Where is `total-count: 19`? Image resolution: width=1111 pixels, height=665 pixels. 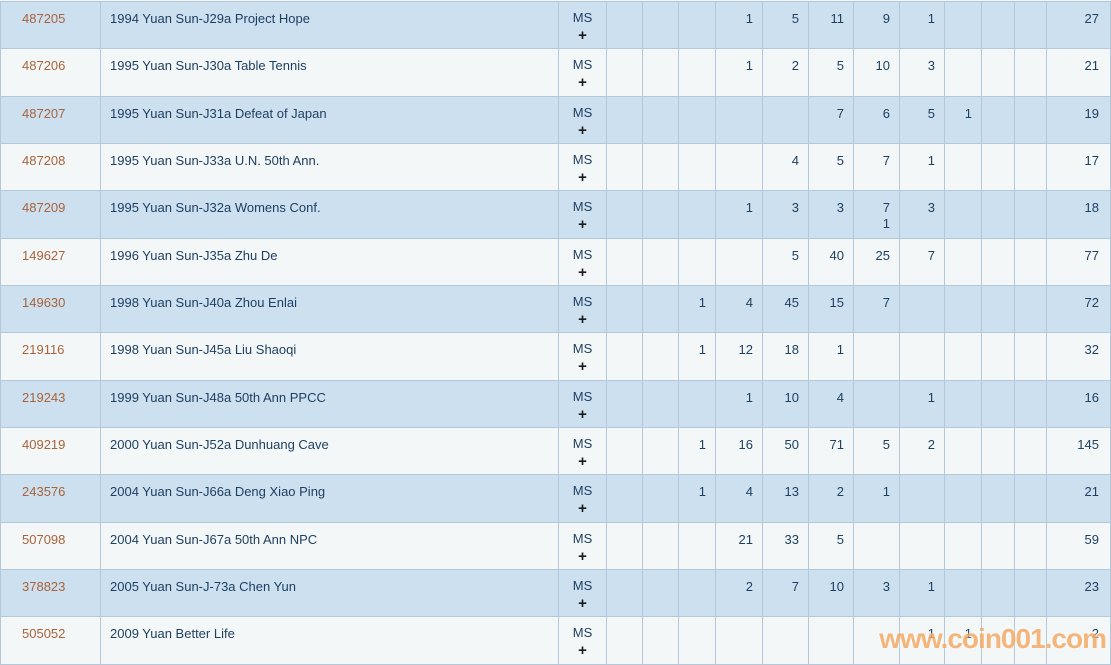
total-count: 19 is located at coordinates (1079, 120).